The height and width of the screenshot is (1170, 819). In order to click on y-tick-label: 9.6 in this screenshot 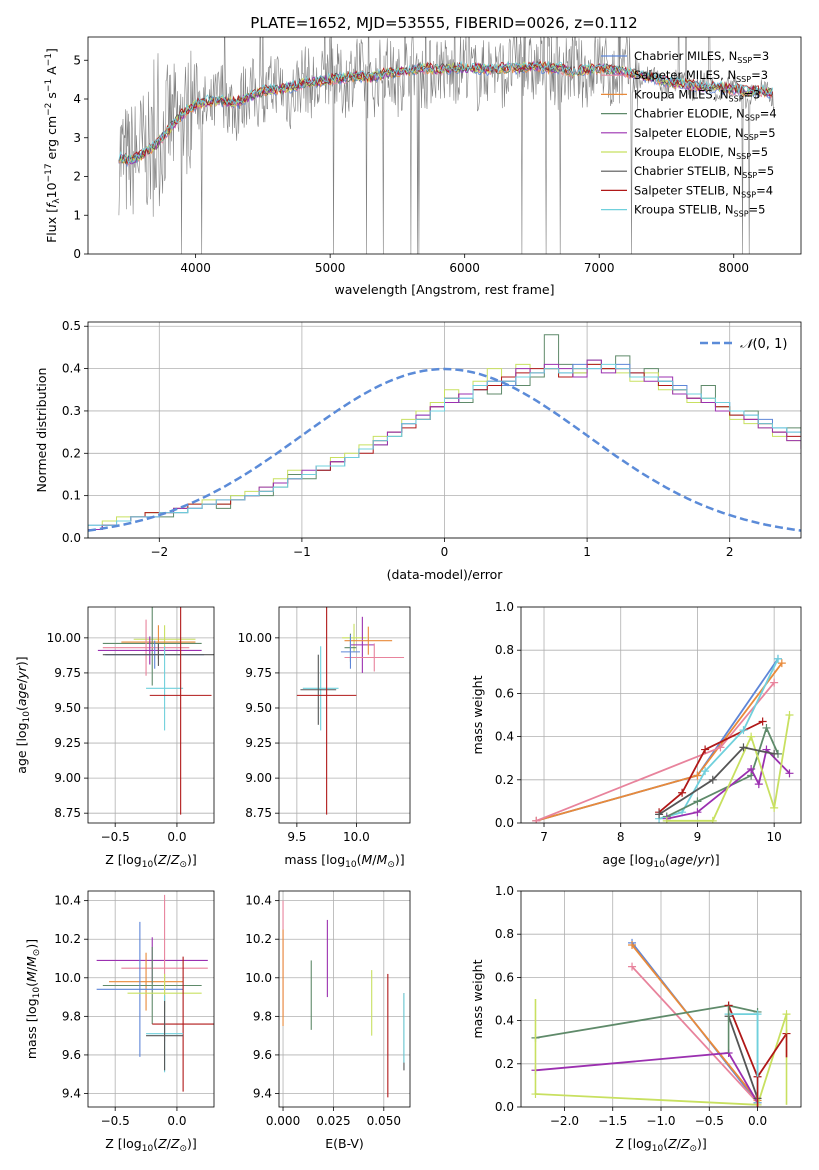, I will do `click(71, 1055)`.